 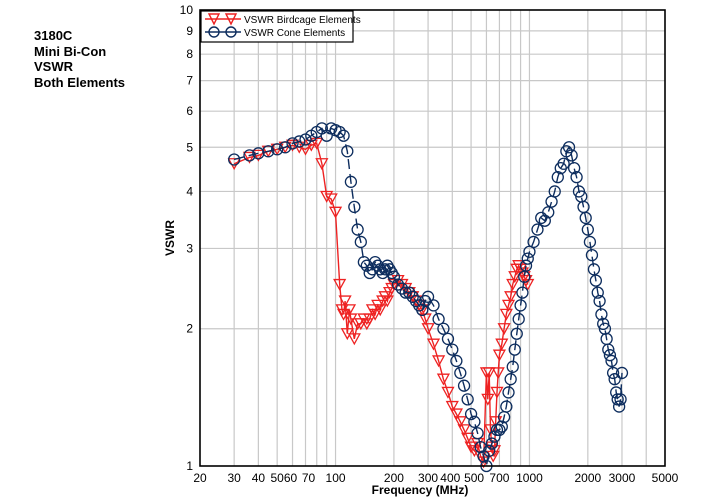 What do you see at coordinates (189, 147) in the screenshot?
I see `y-tick-label: 5` at bounding box center [189, 147].